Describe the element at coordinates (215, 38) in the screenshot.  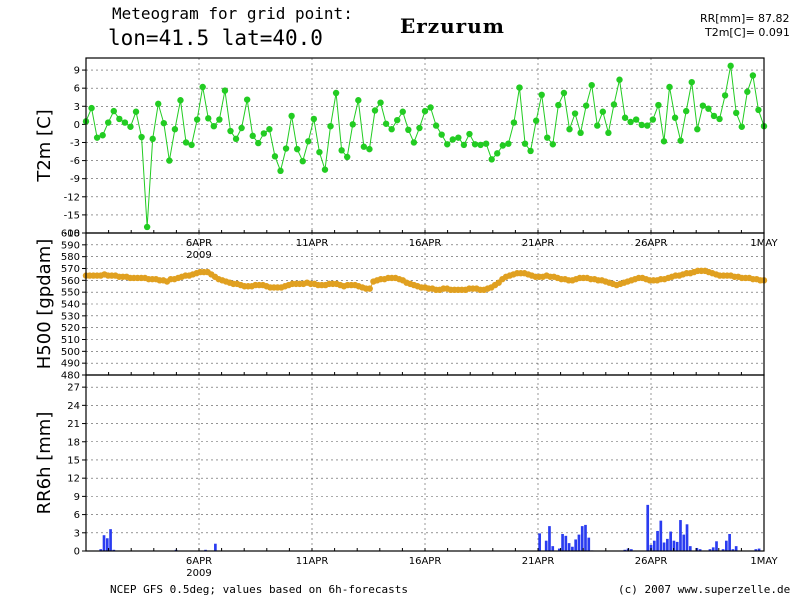
I see `title-line-2: lon=41.5 lat=40.0` at that location.